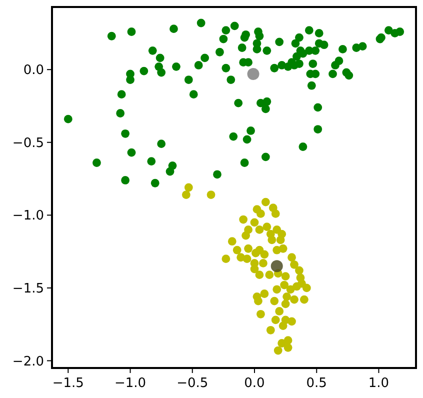 The image size is (423, 398). I want to click on x-tick-label: −0.5, so click(192, 383).